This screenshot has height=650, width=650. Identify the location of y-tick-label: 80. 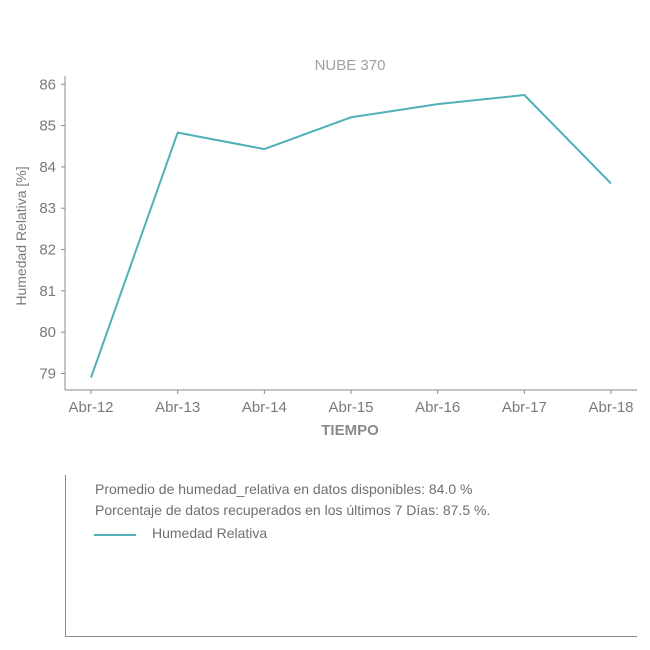
(47, 332).